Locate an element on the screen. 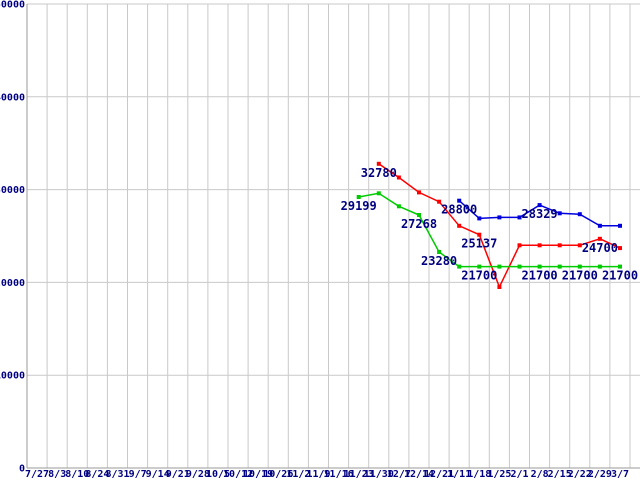 Image resolution: width=640 pixels, height=480 pixels. point-value-label: 29199 is located at coordinates (359, 206).